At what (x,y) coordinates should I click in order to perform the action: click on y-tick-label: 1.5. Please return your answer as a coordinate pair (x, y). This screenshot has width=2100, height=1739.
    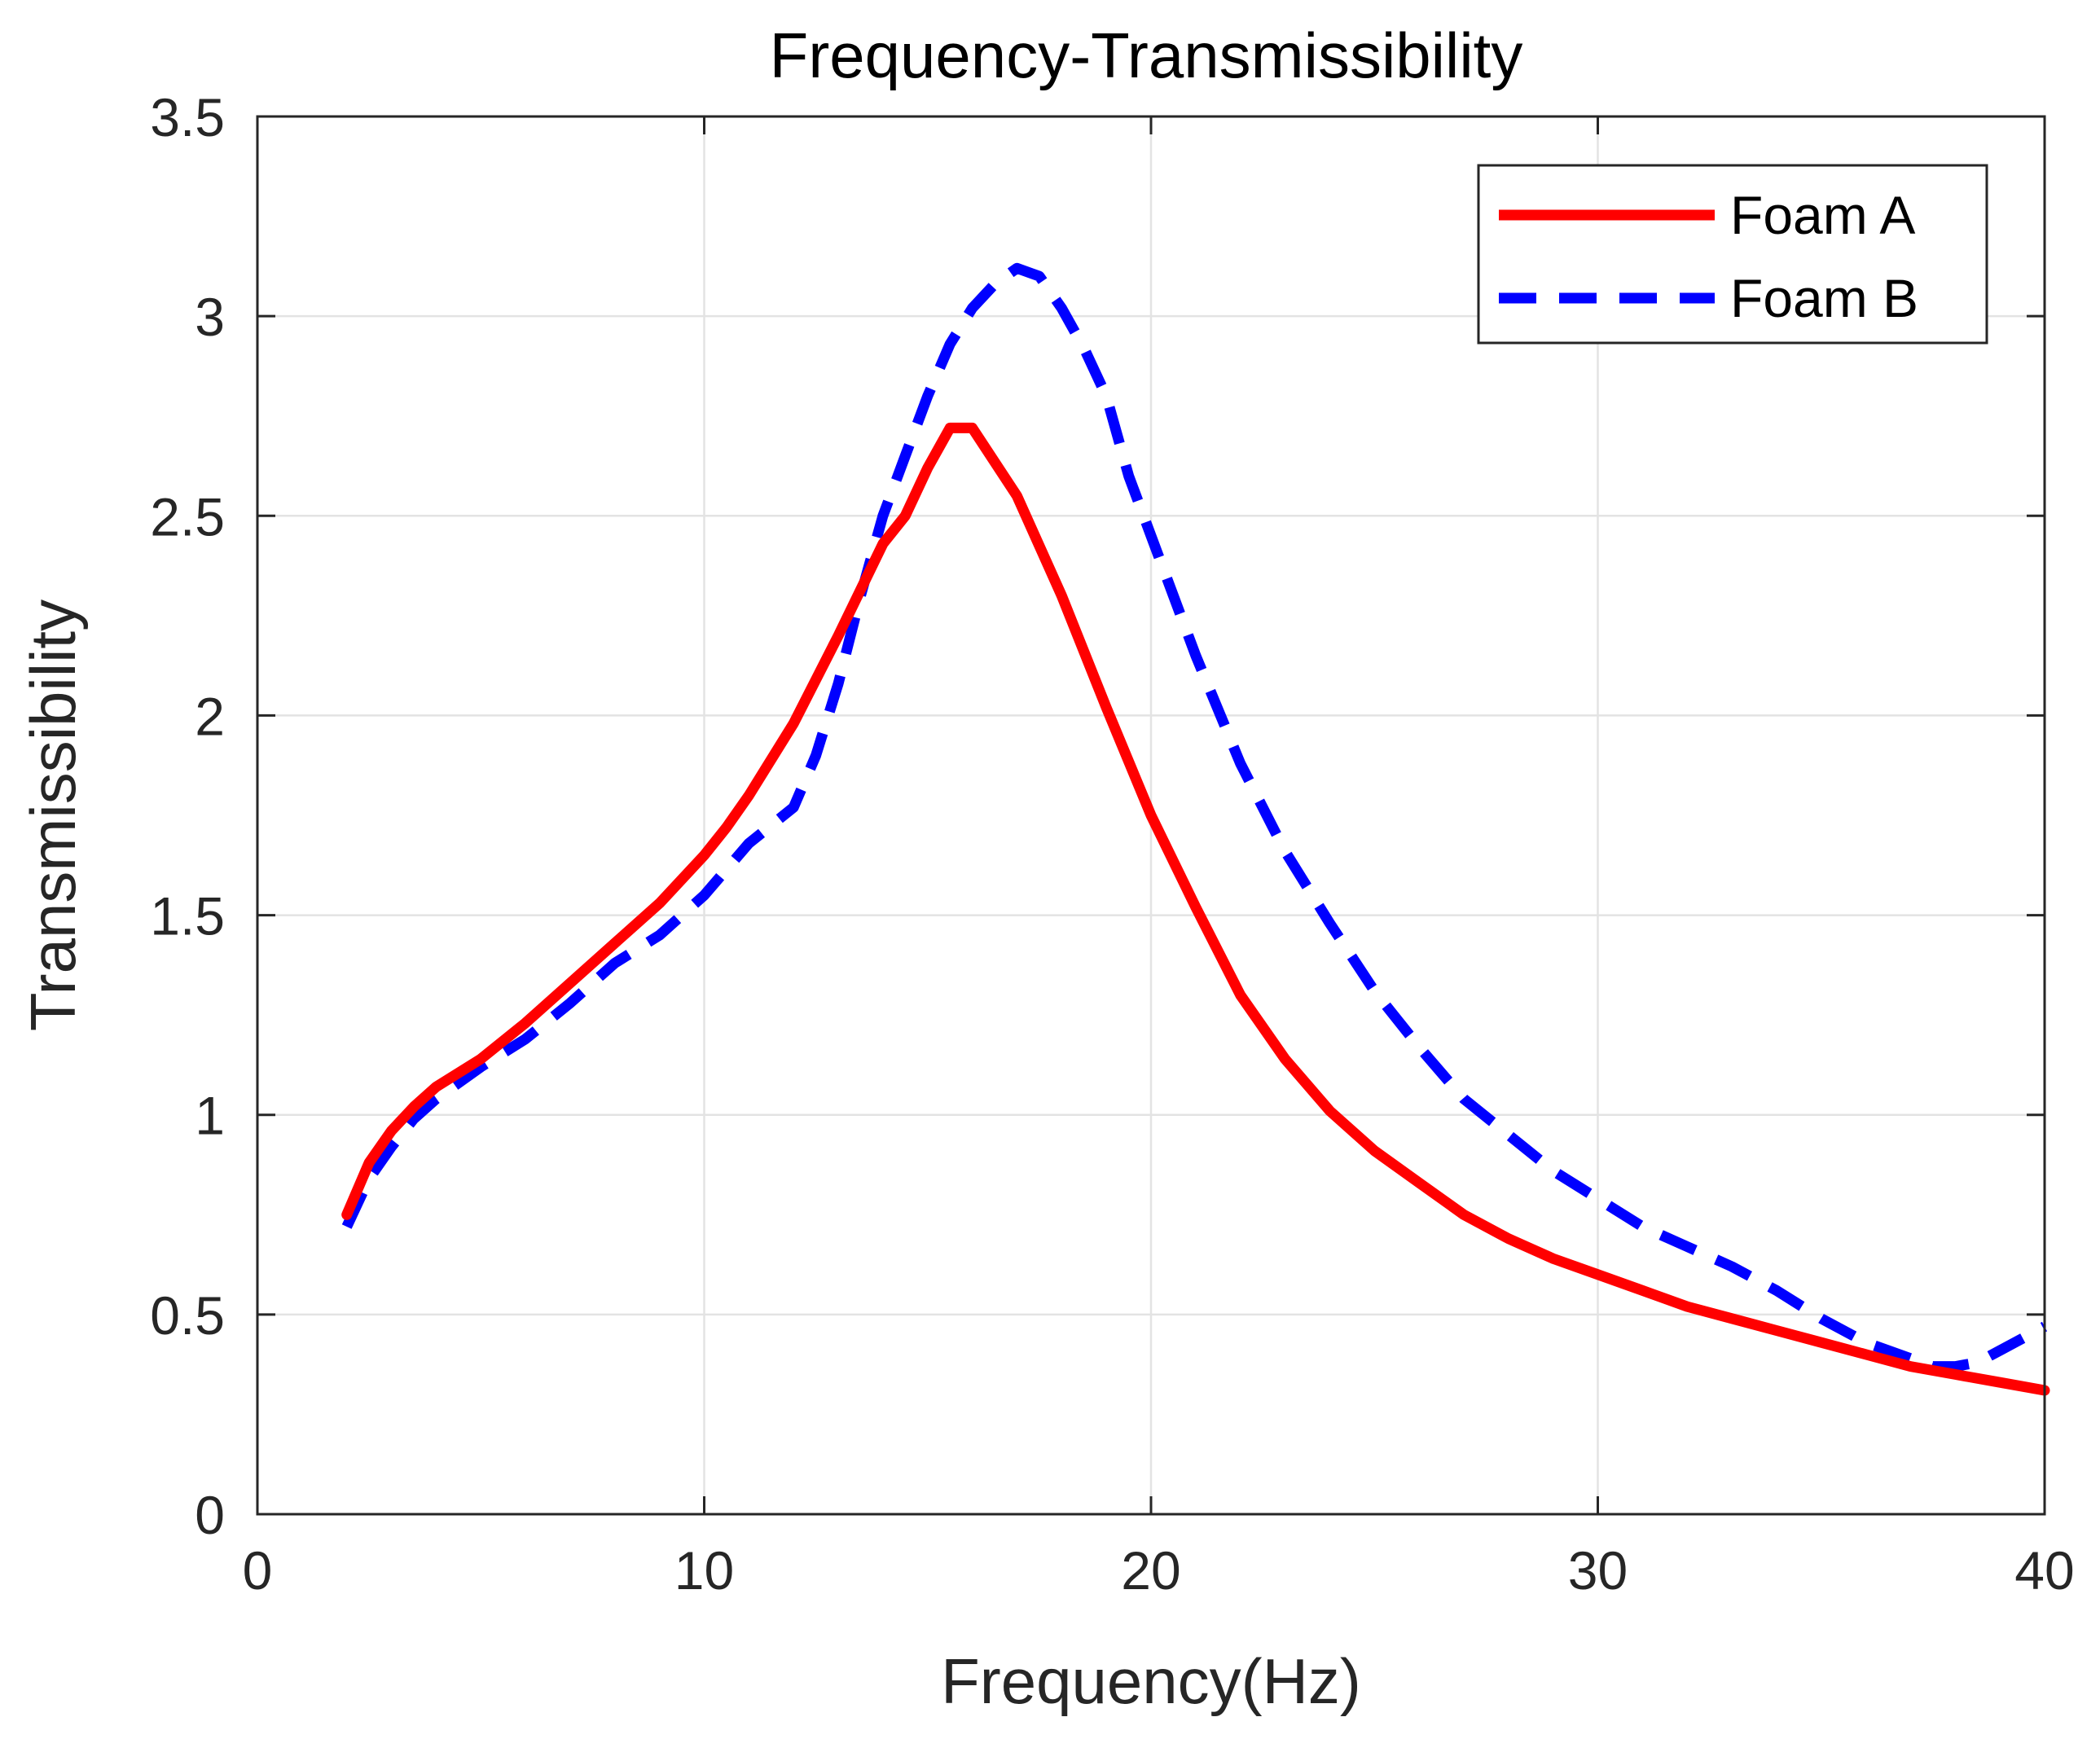
    Looking at the image, I should click on (187, 916).